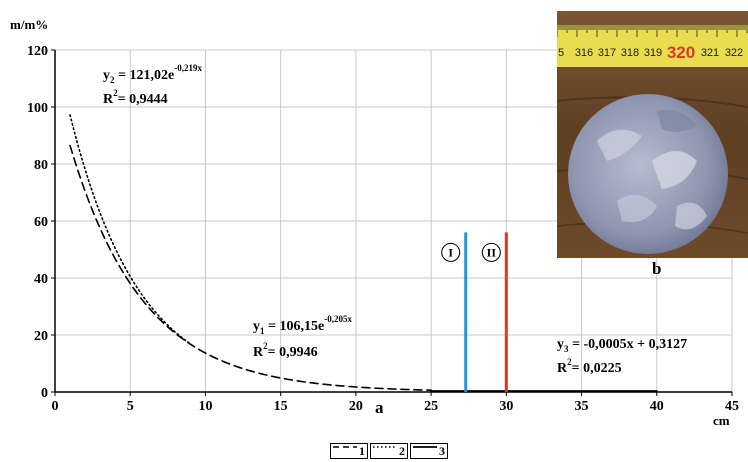  Describe the element at coordinates (506, 406) in the screenshot. I see `x-tick-label-6: 30` at that location.